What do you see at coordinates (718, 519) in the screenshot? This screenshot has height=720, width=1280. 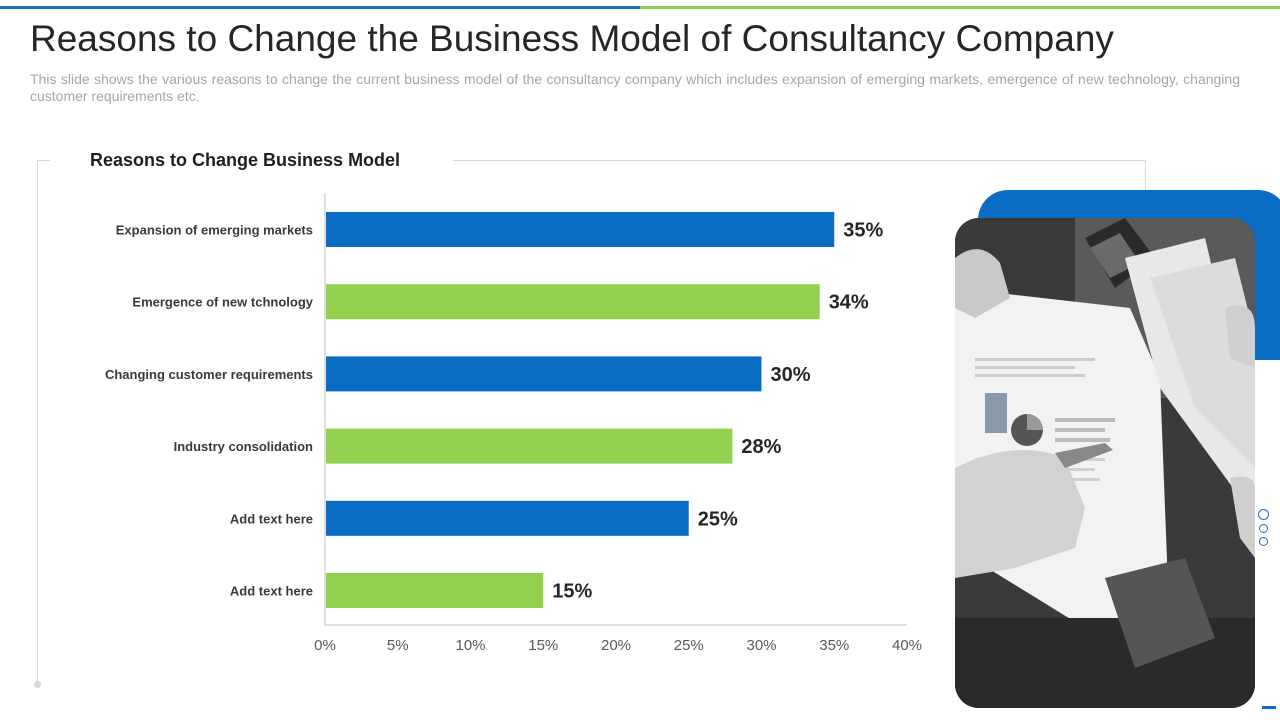 I see `data-label: 25%` at bounding box center [718, 519].